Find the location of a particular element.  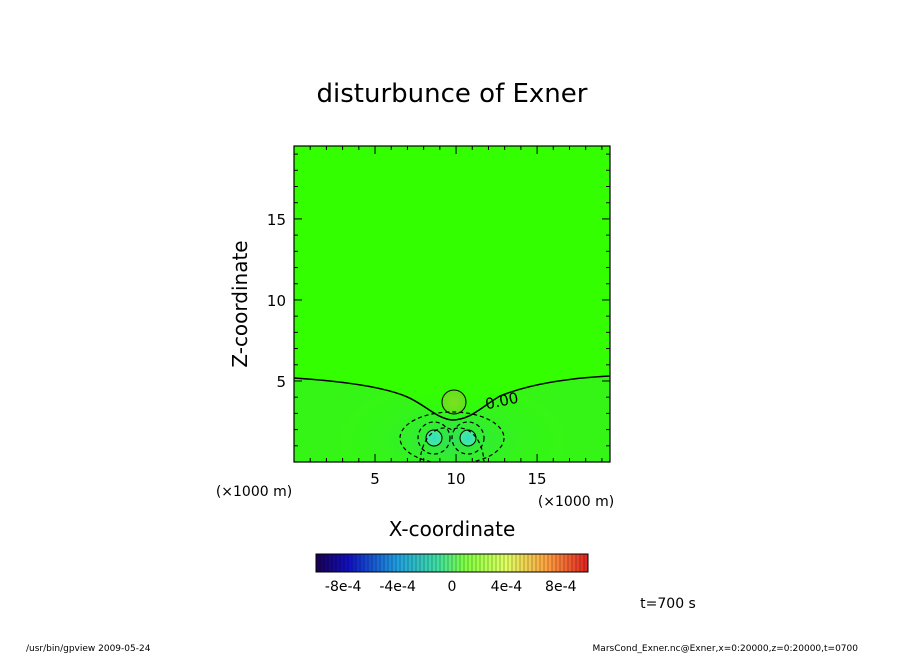

colorbar-tick-label: 0 is located at coordinates (452, 587).